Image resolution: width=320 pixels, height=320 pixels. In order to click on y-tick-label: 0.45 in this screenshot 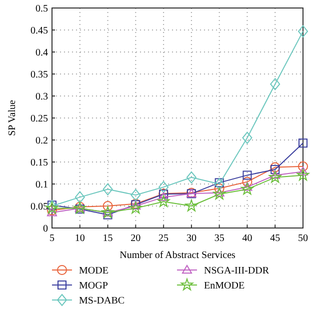, I will do `click(39, 31)`.